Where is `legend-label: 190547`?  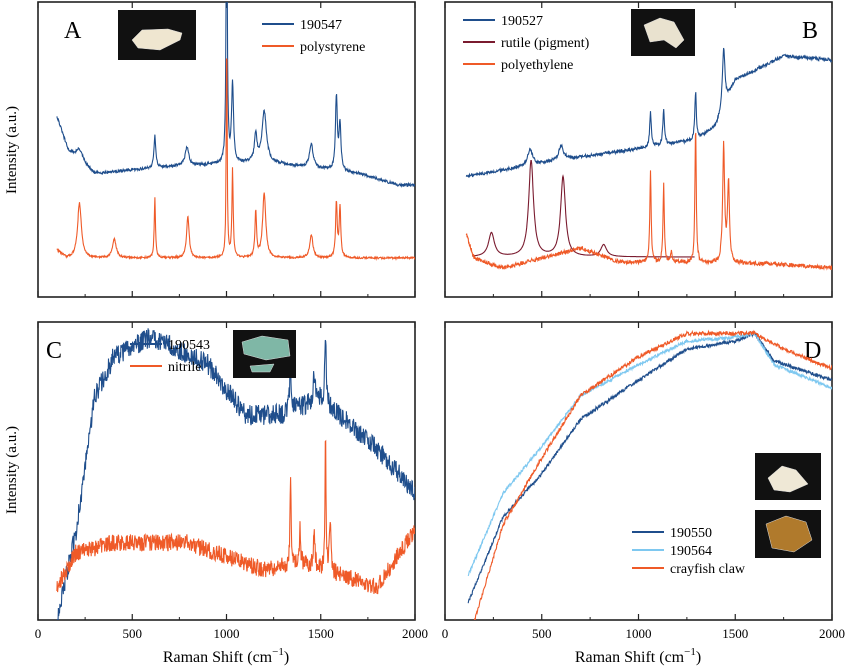 legend-label: 190547 is located at coordinates (321, 25).